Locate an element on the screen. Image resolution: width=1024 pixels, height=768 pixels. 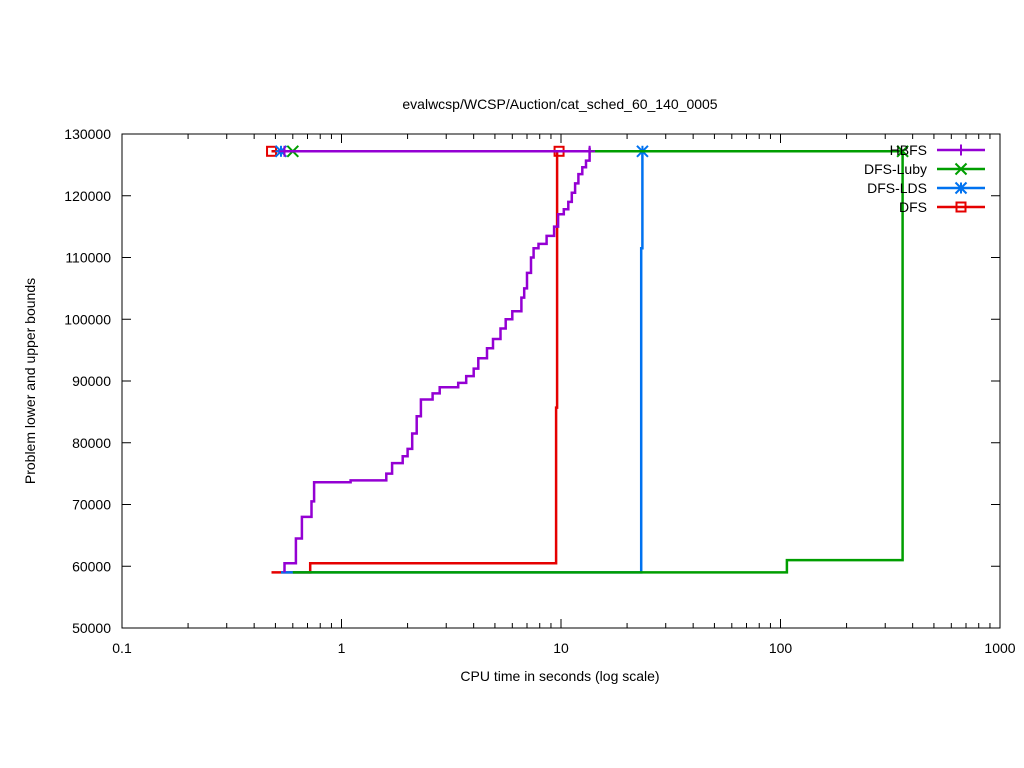
y-tick-label: 80000 is located at coordinates (91, 443).